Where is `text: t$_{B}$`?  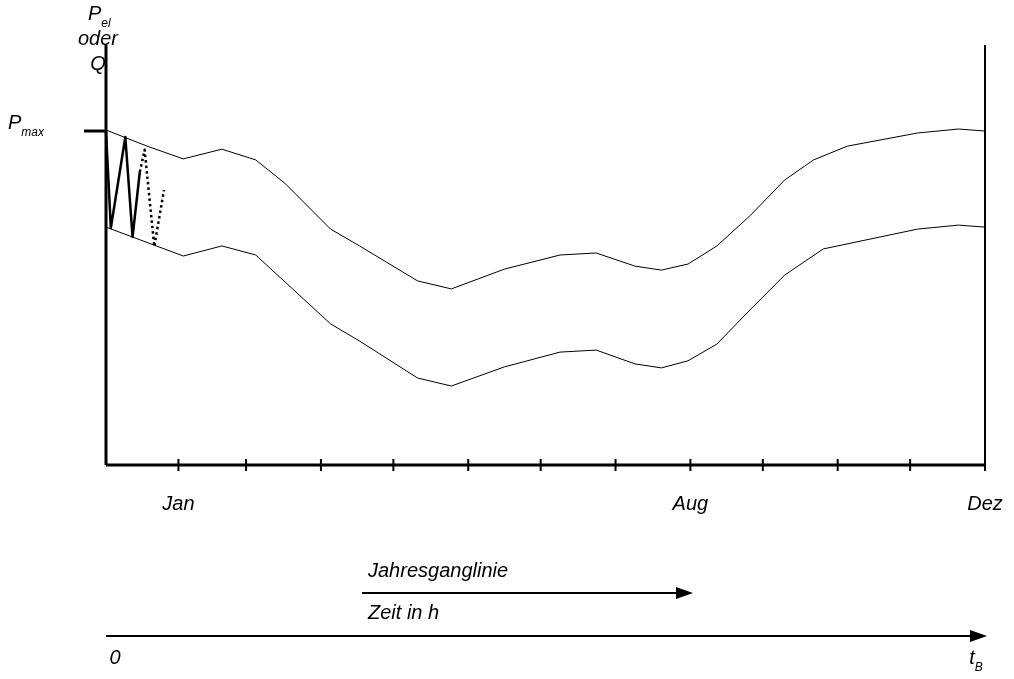
text: t$_{B}$ is located at coordinates (976, 660).